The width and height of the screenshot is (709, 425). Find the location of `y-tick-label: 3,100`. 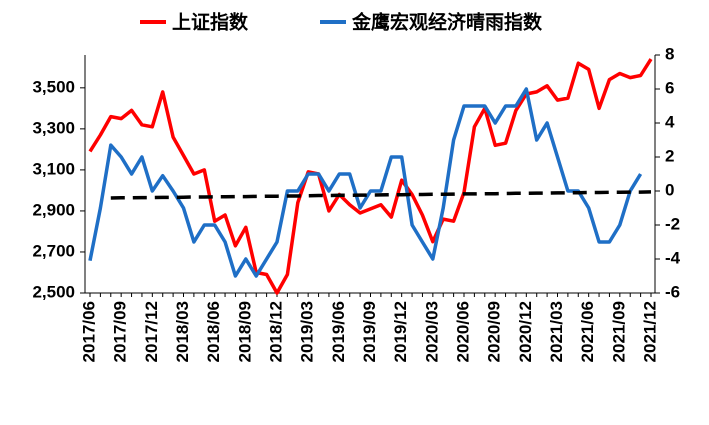

y-tick-label: 3,100 is located at coordinates (53, 168).